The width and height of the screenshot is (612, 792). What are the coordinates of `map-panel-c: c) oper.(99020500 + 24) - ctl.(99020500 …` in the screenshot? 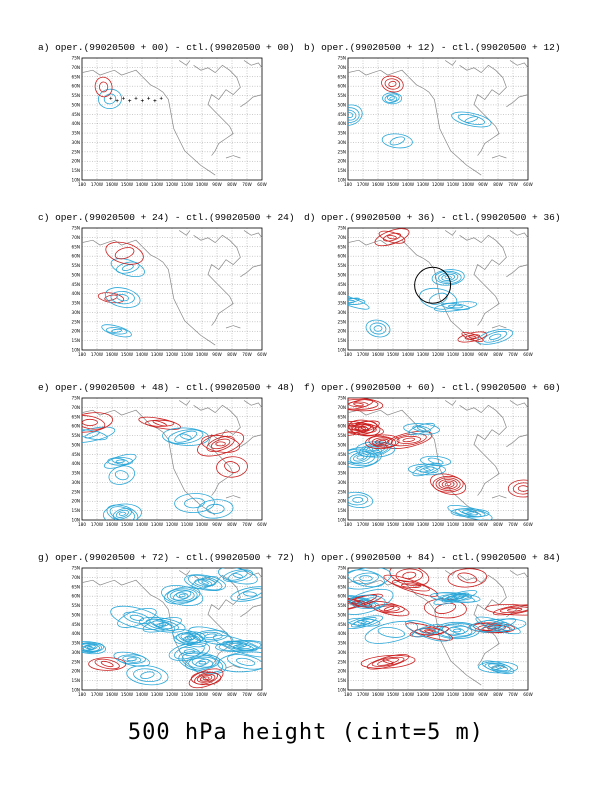 It's located at (166, 284).